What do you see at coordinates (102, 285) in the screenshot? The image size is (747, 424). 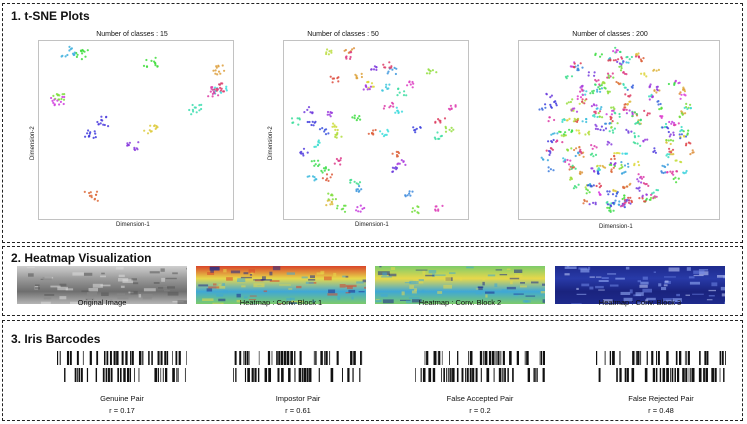 I see `original-iris-image` at bounding box center [102, 285].